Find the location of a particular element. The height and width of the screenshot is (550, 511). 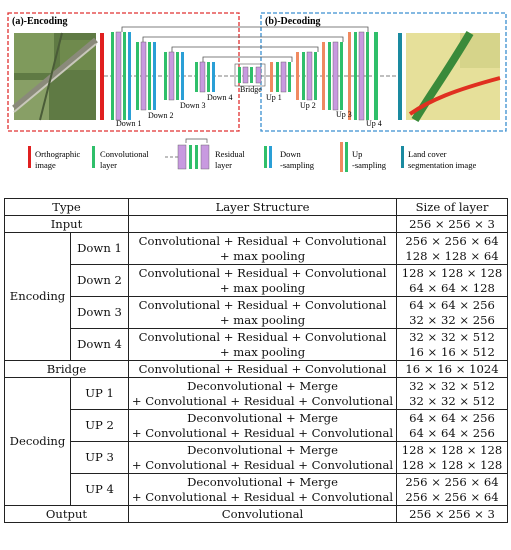

stage-size: 128 × 128 × 128 128 × 128 × 128 is located at coordinates (452, 457).